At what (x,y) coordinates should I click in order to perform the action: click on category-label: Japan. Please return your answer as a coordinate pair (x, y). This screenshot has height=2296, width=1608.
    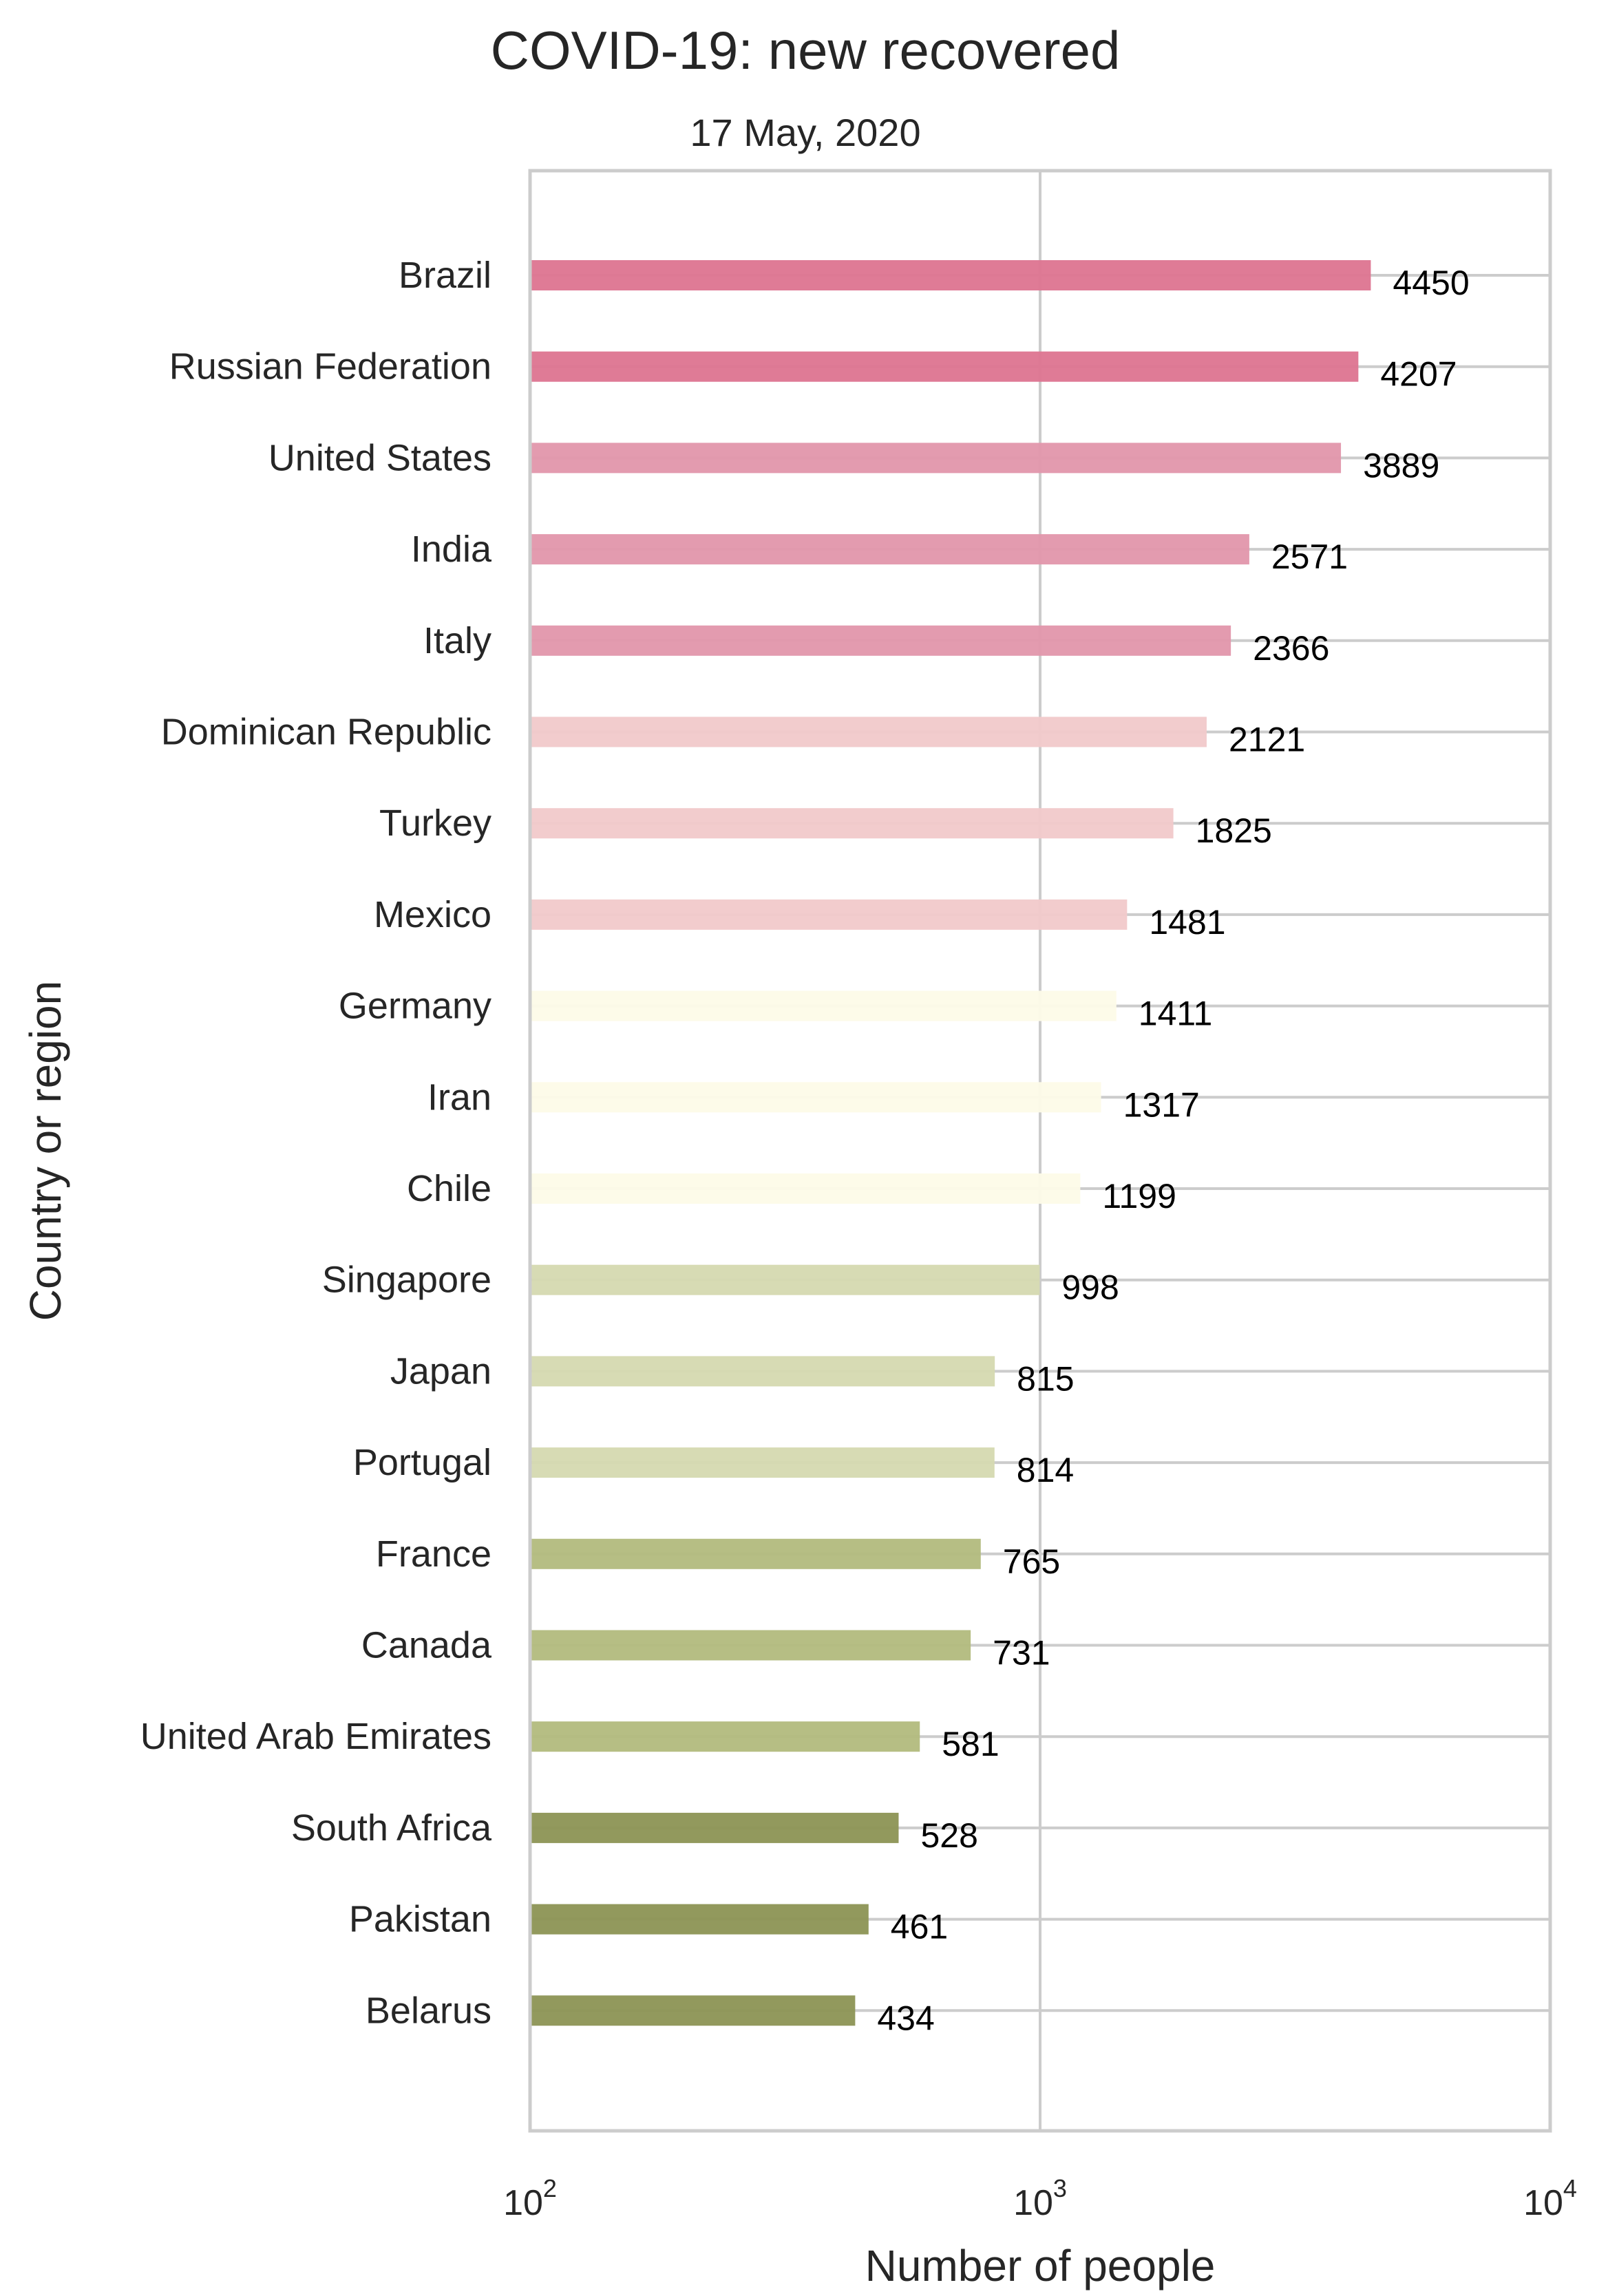
    Looking at the image, I should click on (441, 1371).